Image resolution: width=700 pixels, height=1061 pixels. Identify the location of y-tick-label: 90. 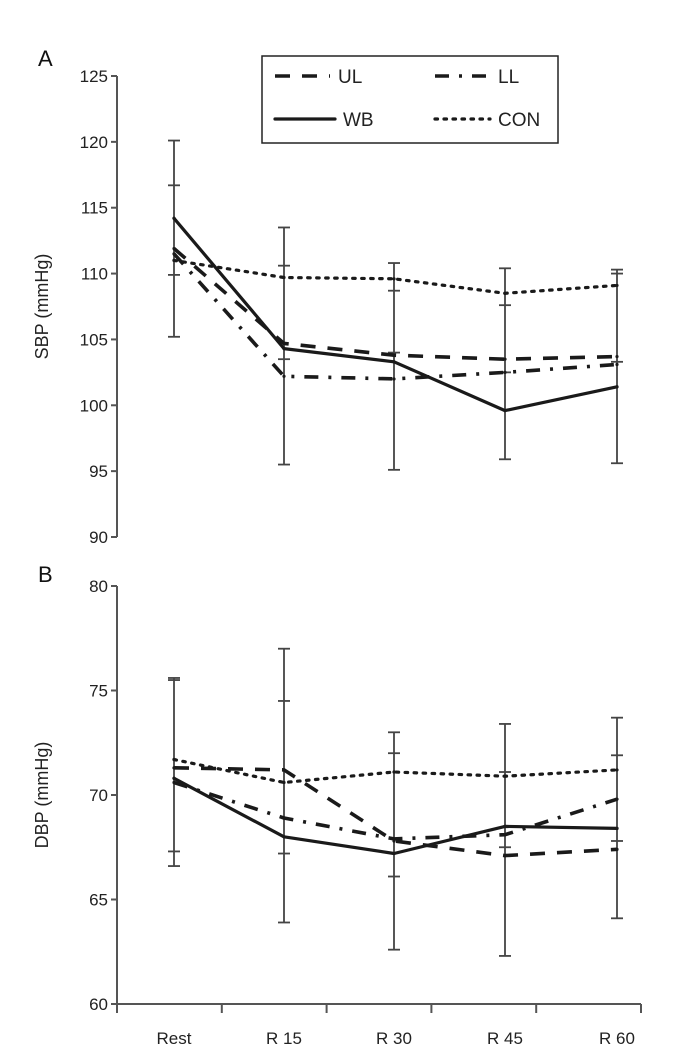
(98, 537).